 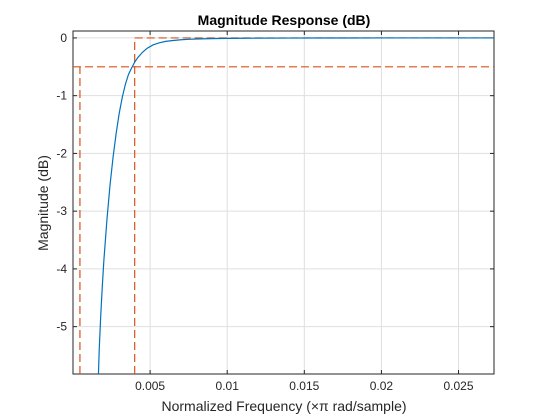 What do you see at coordinates (150, 386) in the screenshot?
I see `x-tick-label: 0.005` at bounding box center [150, 386].